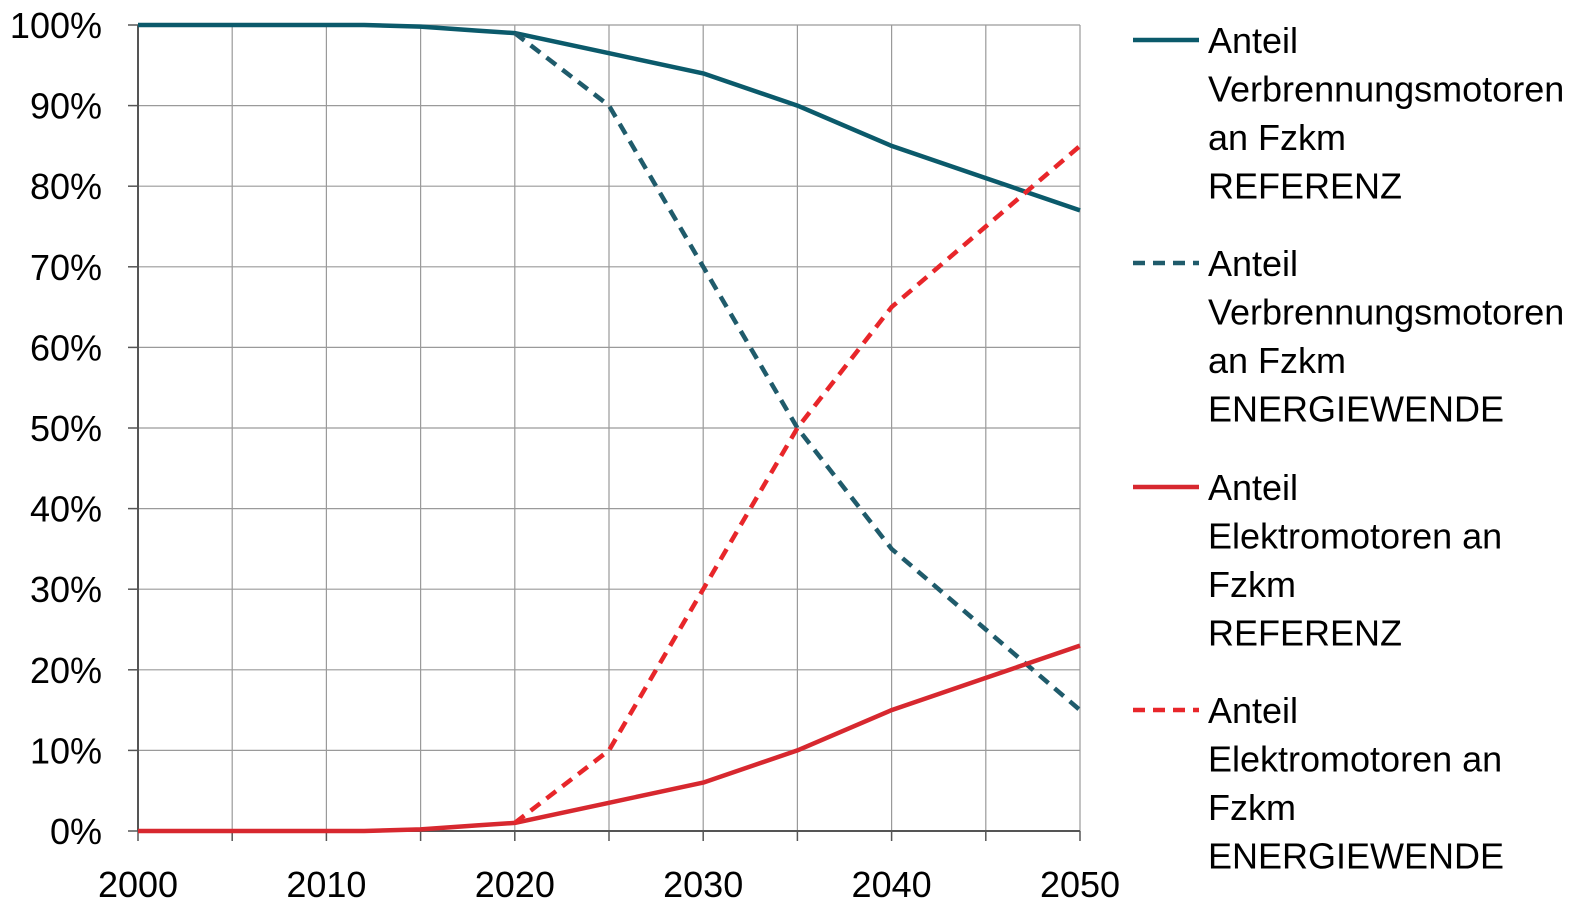  Describe the element at coordinates (66, 347) in the screenshot. I see `y-tick-label: 60%` at that location.